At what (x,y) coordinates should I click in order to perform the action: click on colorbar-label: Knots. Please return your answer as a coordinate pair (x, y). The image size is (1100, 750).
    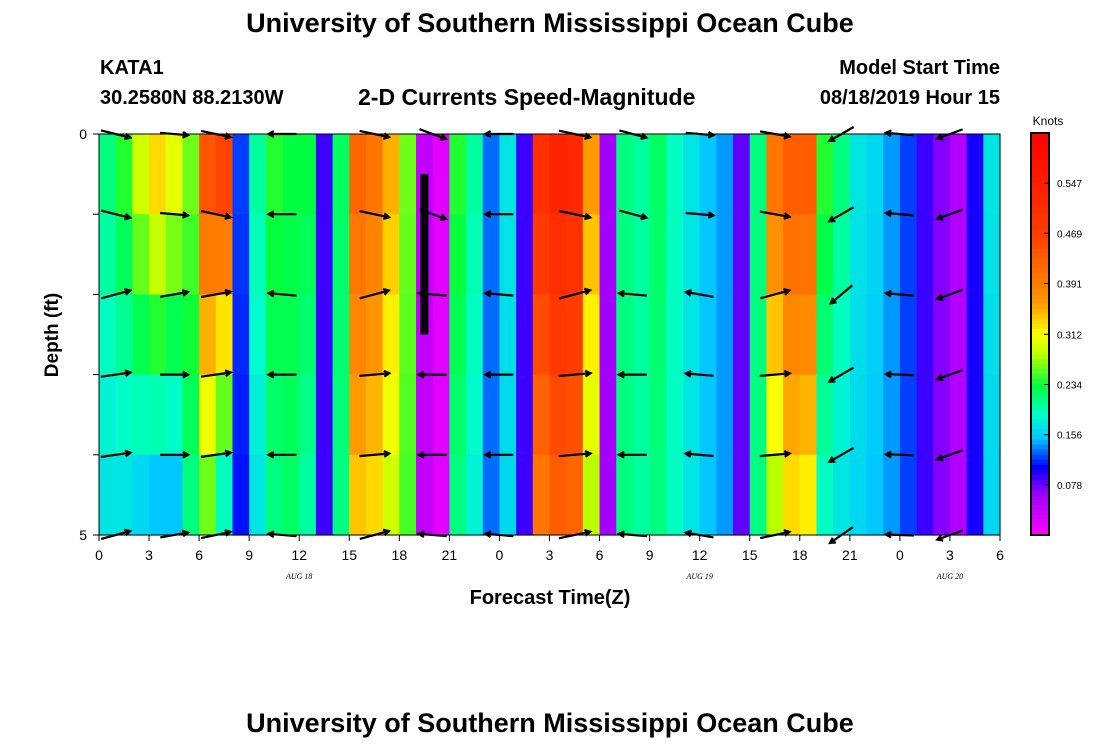
    Looking at the image, I should click on (1048, 121).